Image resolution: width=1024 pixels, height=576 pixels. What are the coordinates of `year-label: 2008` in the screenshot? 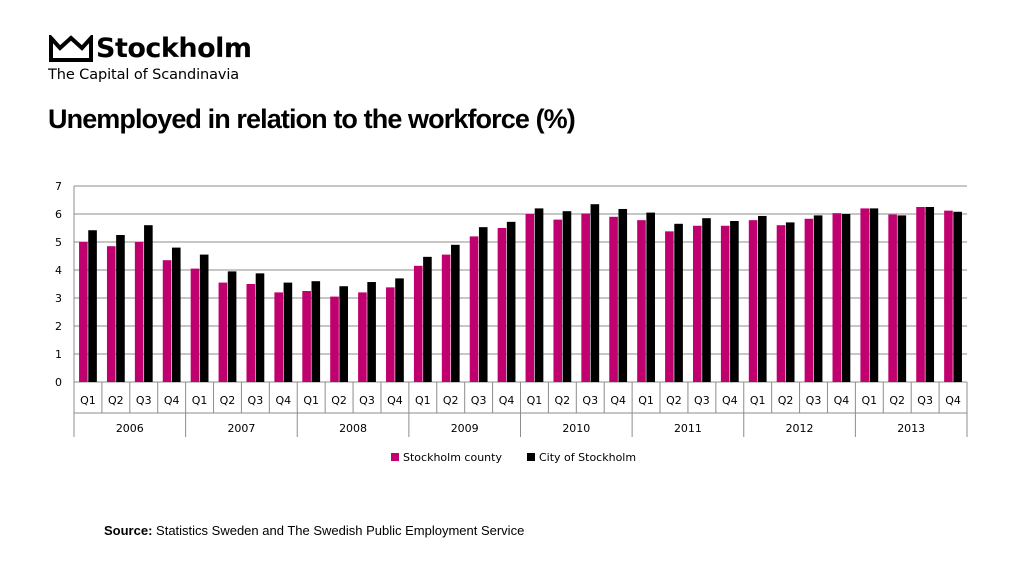 It's located at (353, 428).